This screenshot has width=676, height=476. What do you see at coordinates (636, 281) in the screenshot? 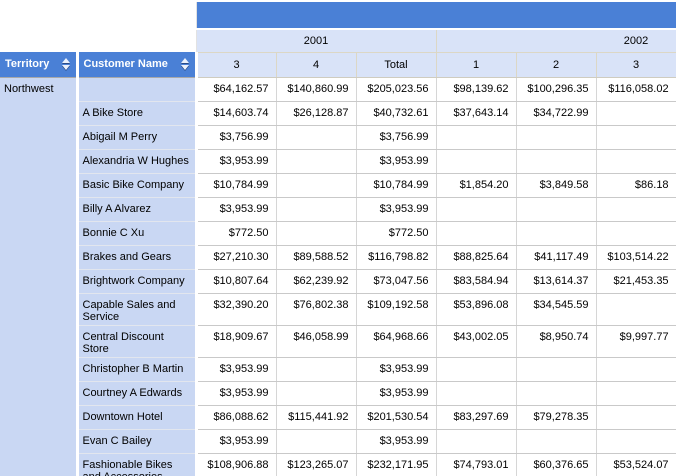
I see `value-cell: $21,453.35` at bounding box center [636, 281].